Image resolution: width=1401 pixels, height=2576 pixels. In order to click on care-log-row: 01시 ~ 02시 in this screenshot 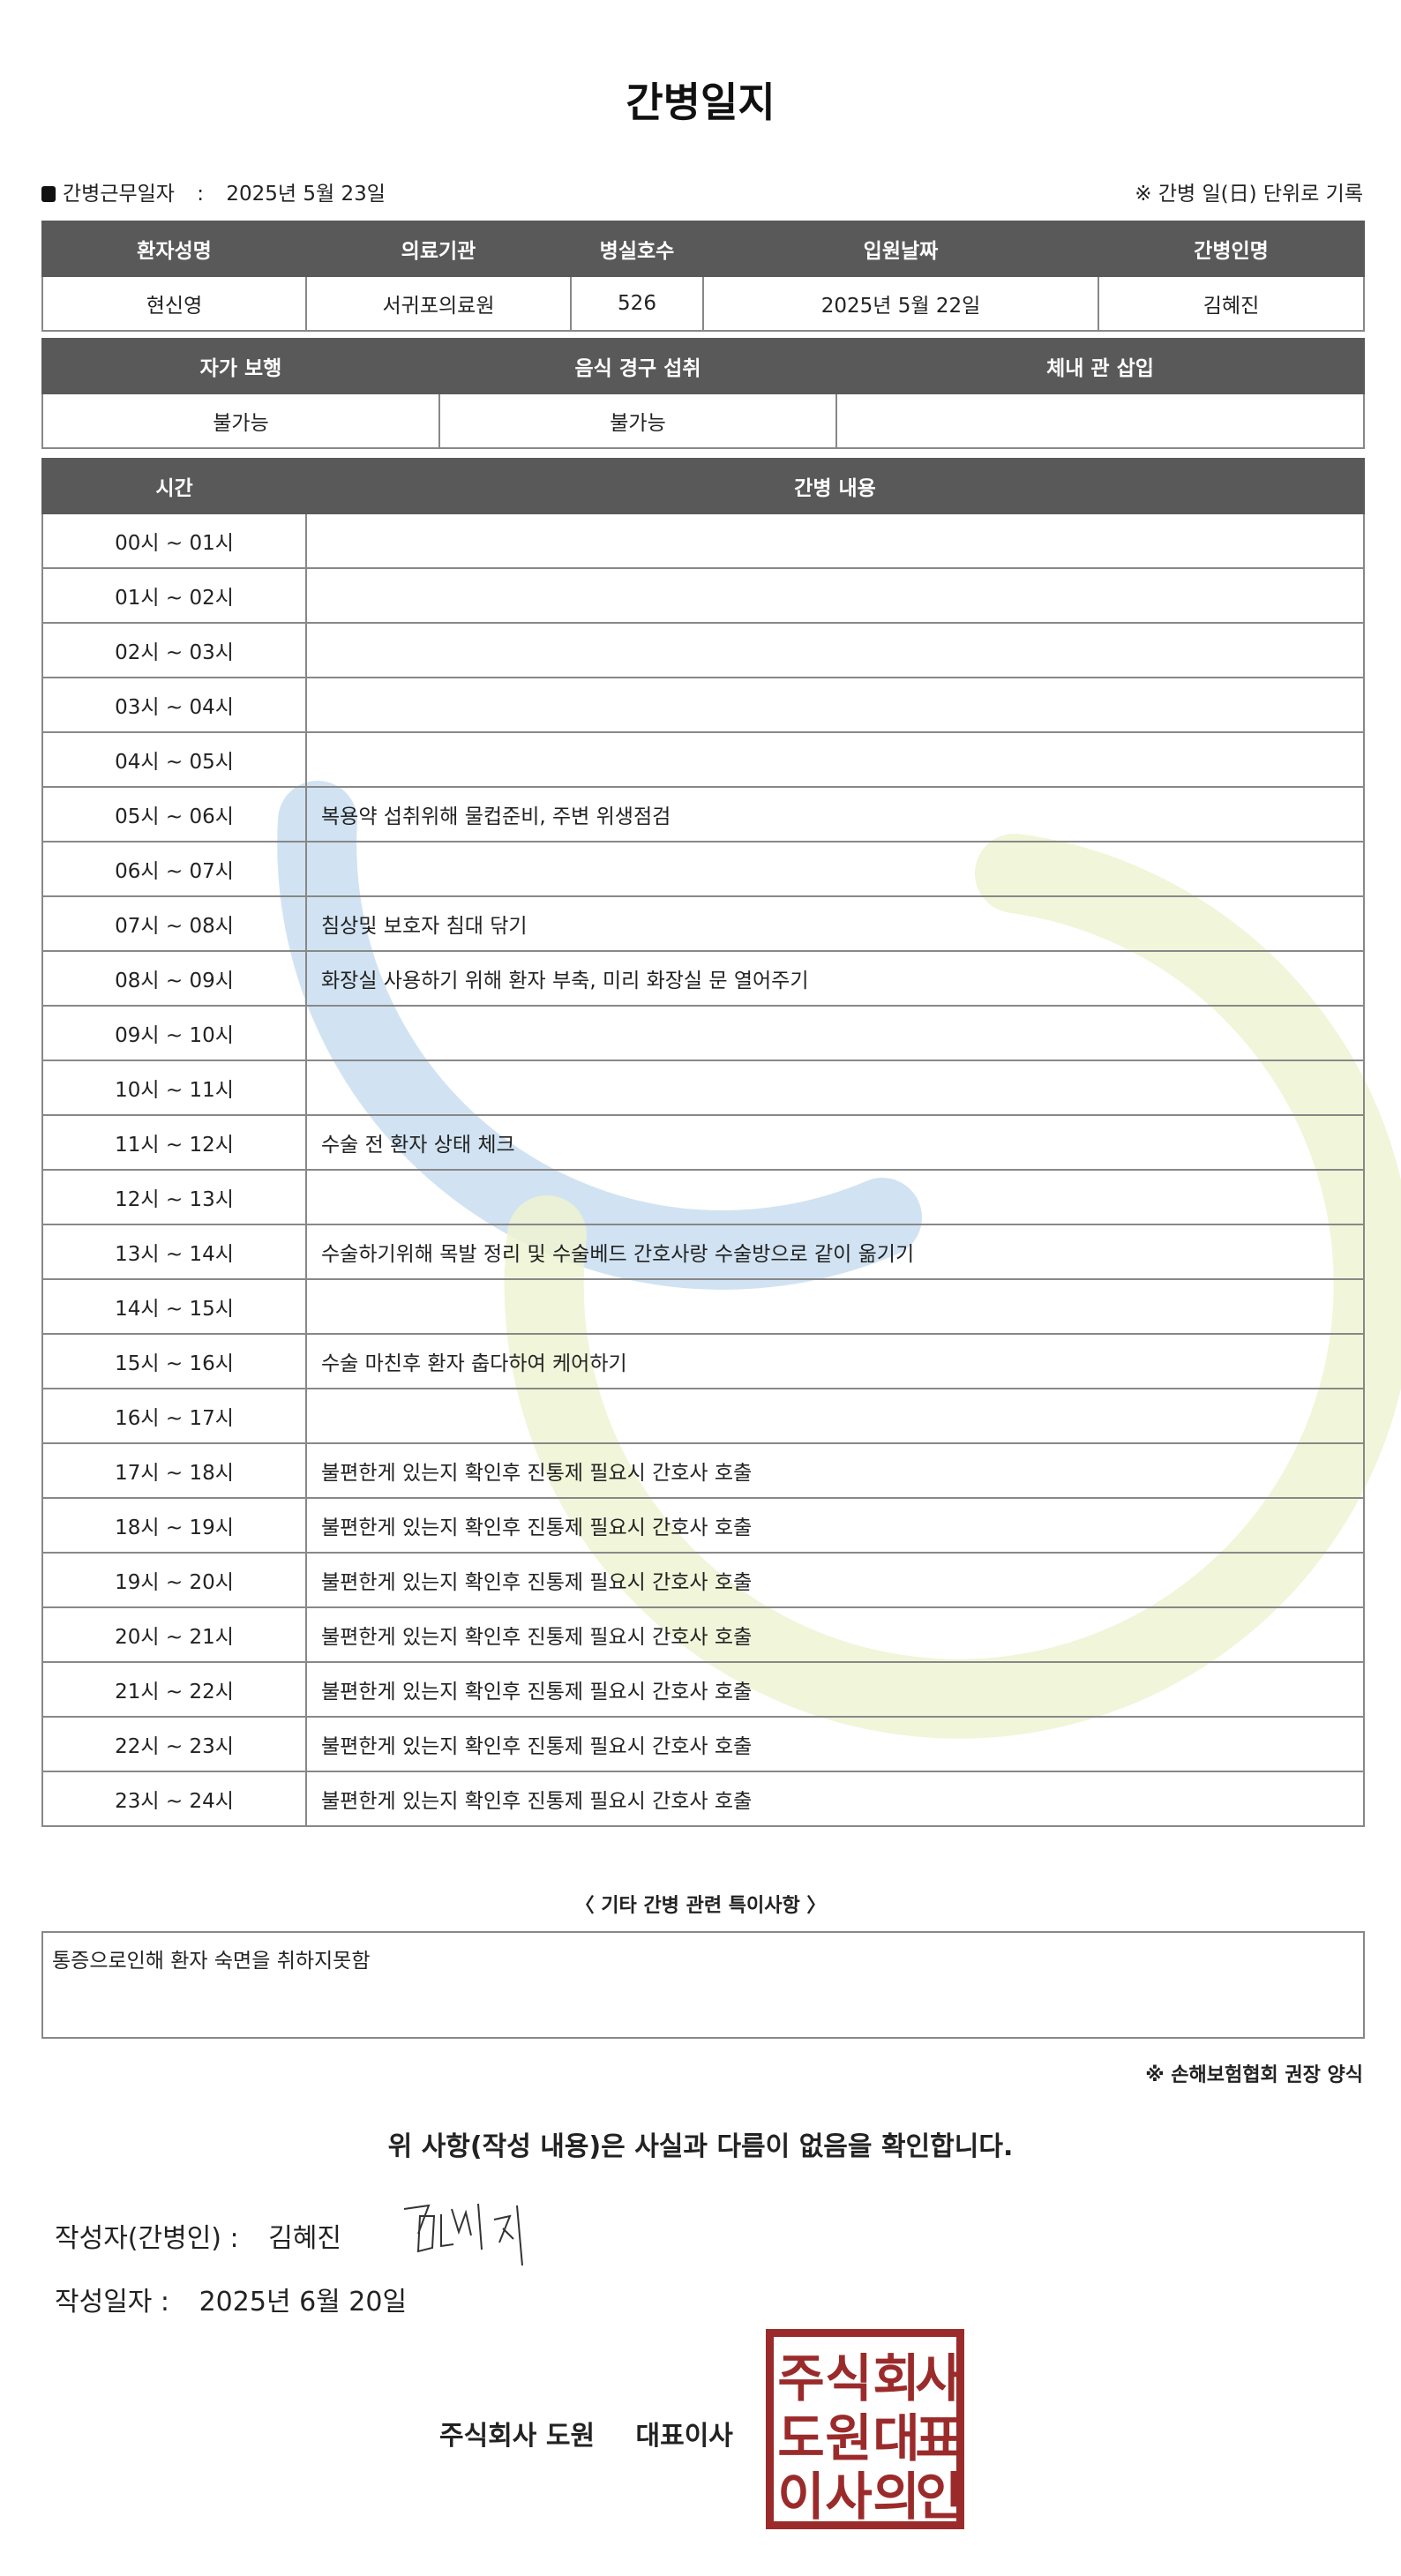, I will do `click(703, 595)`.